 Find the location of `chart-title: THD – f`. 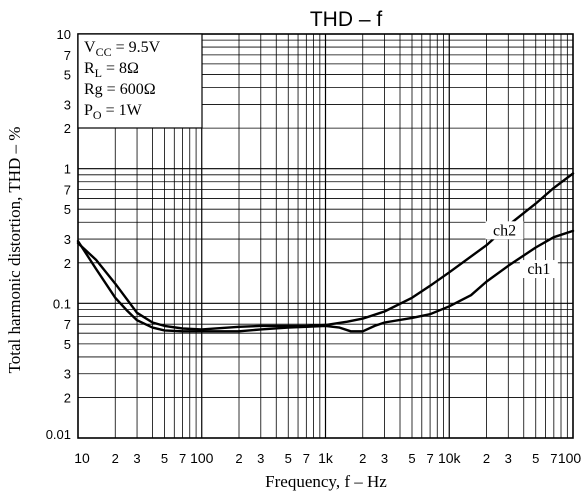

chart-title: THD – f is located at coordinates (346, 19).